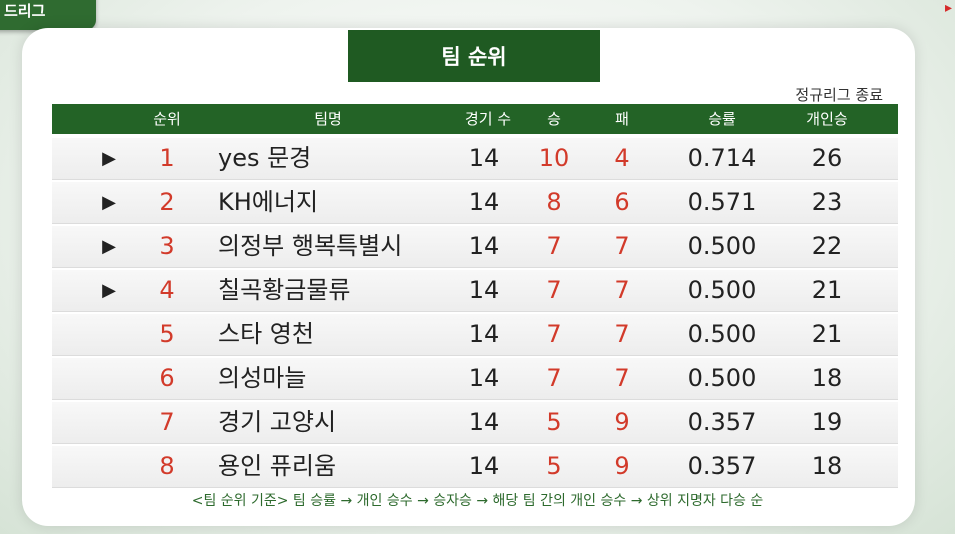  Describe the element at coordinates (310, 246) in the screenshot. I see `team-name: 의정부 행복특별시` at that location.